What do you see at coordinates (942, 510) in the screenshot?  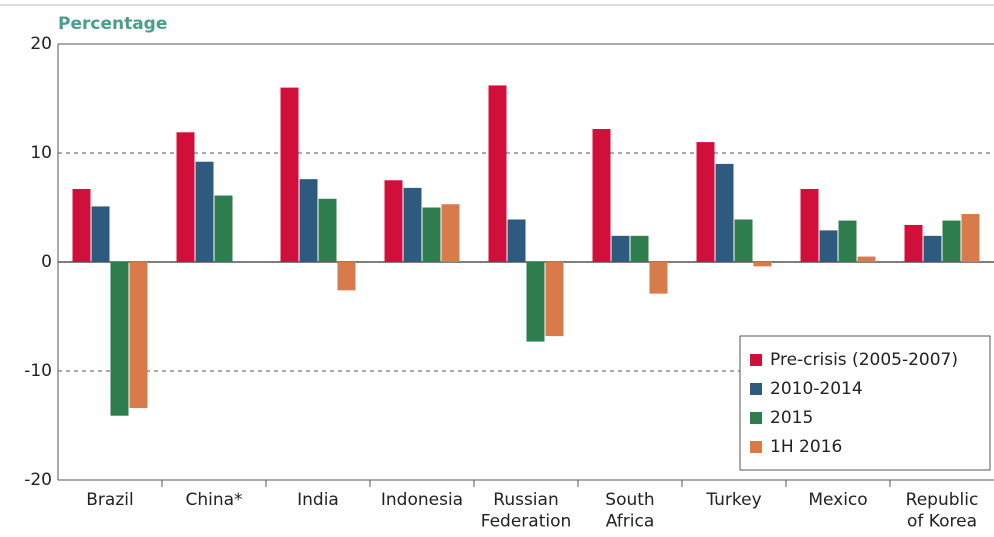 I see `x-tick-label: Republic of Korea` at bounding box center [942, 510].